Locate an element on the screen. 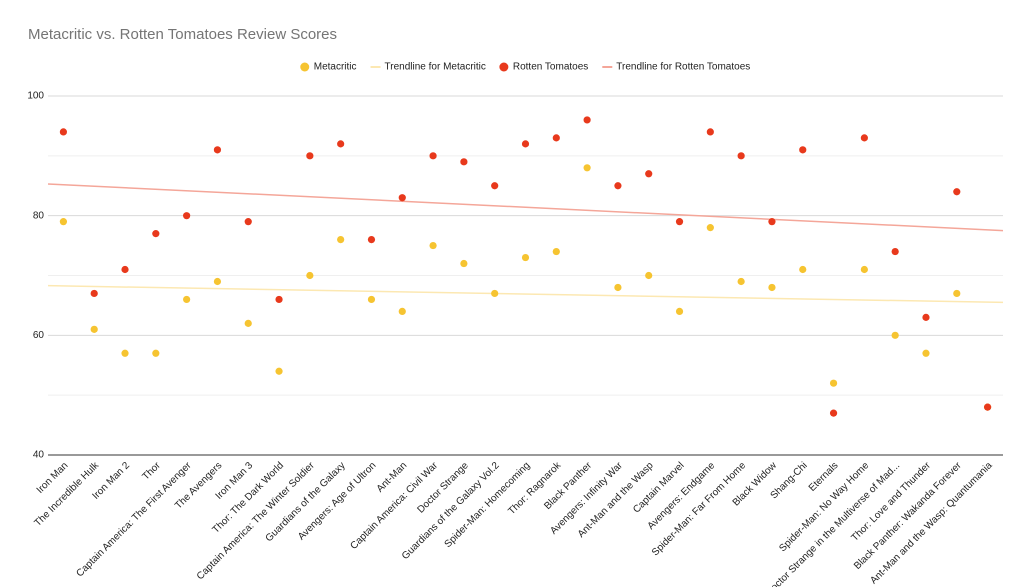 The height and width of the screenshot is (587, 1026). legend-label: Metacritic is located at coordinates (335, 67).